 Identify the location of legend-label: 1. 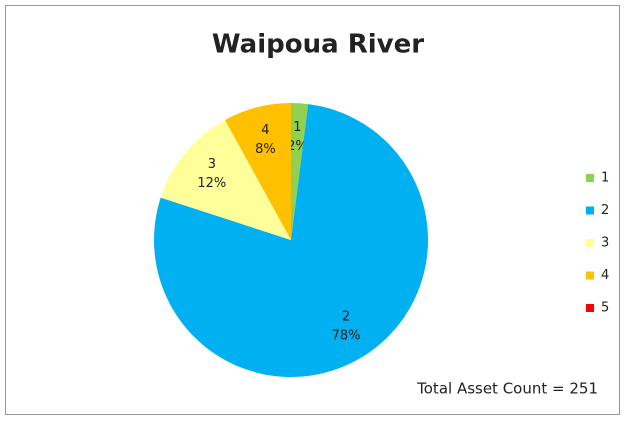
(605, 178).